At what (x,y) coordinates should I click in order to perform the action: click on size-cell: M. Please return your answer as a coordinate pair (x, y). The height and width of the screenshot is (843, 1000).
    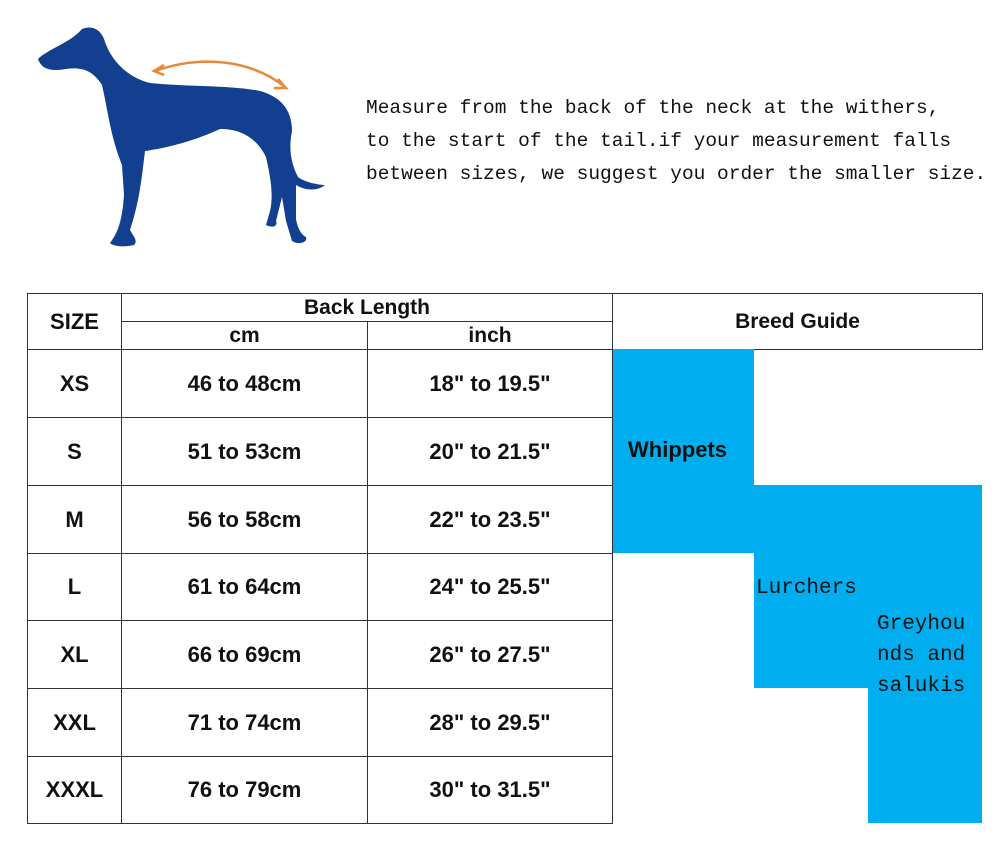
    Looking at the image, I should click on (74, 519).